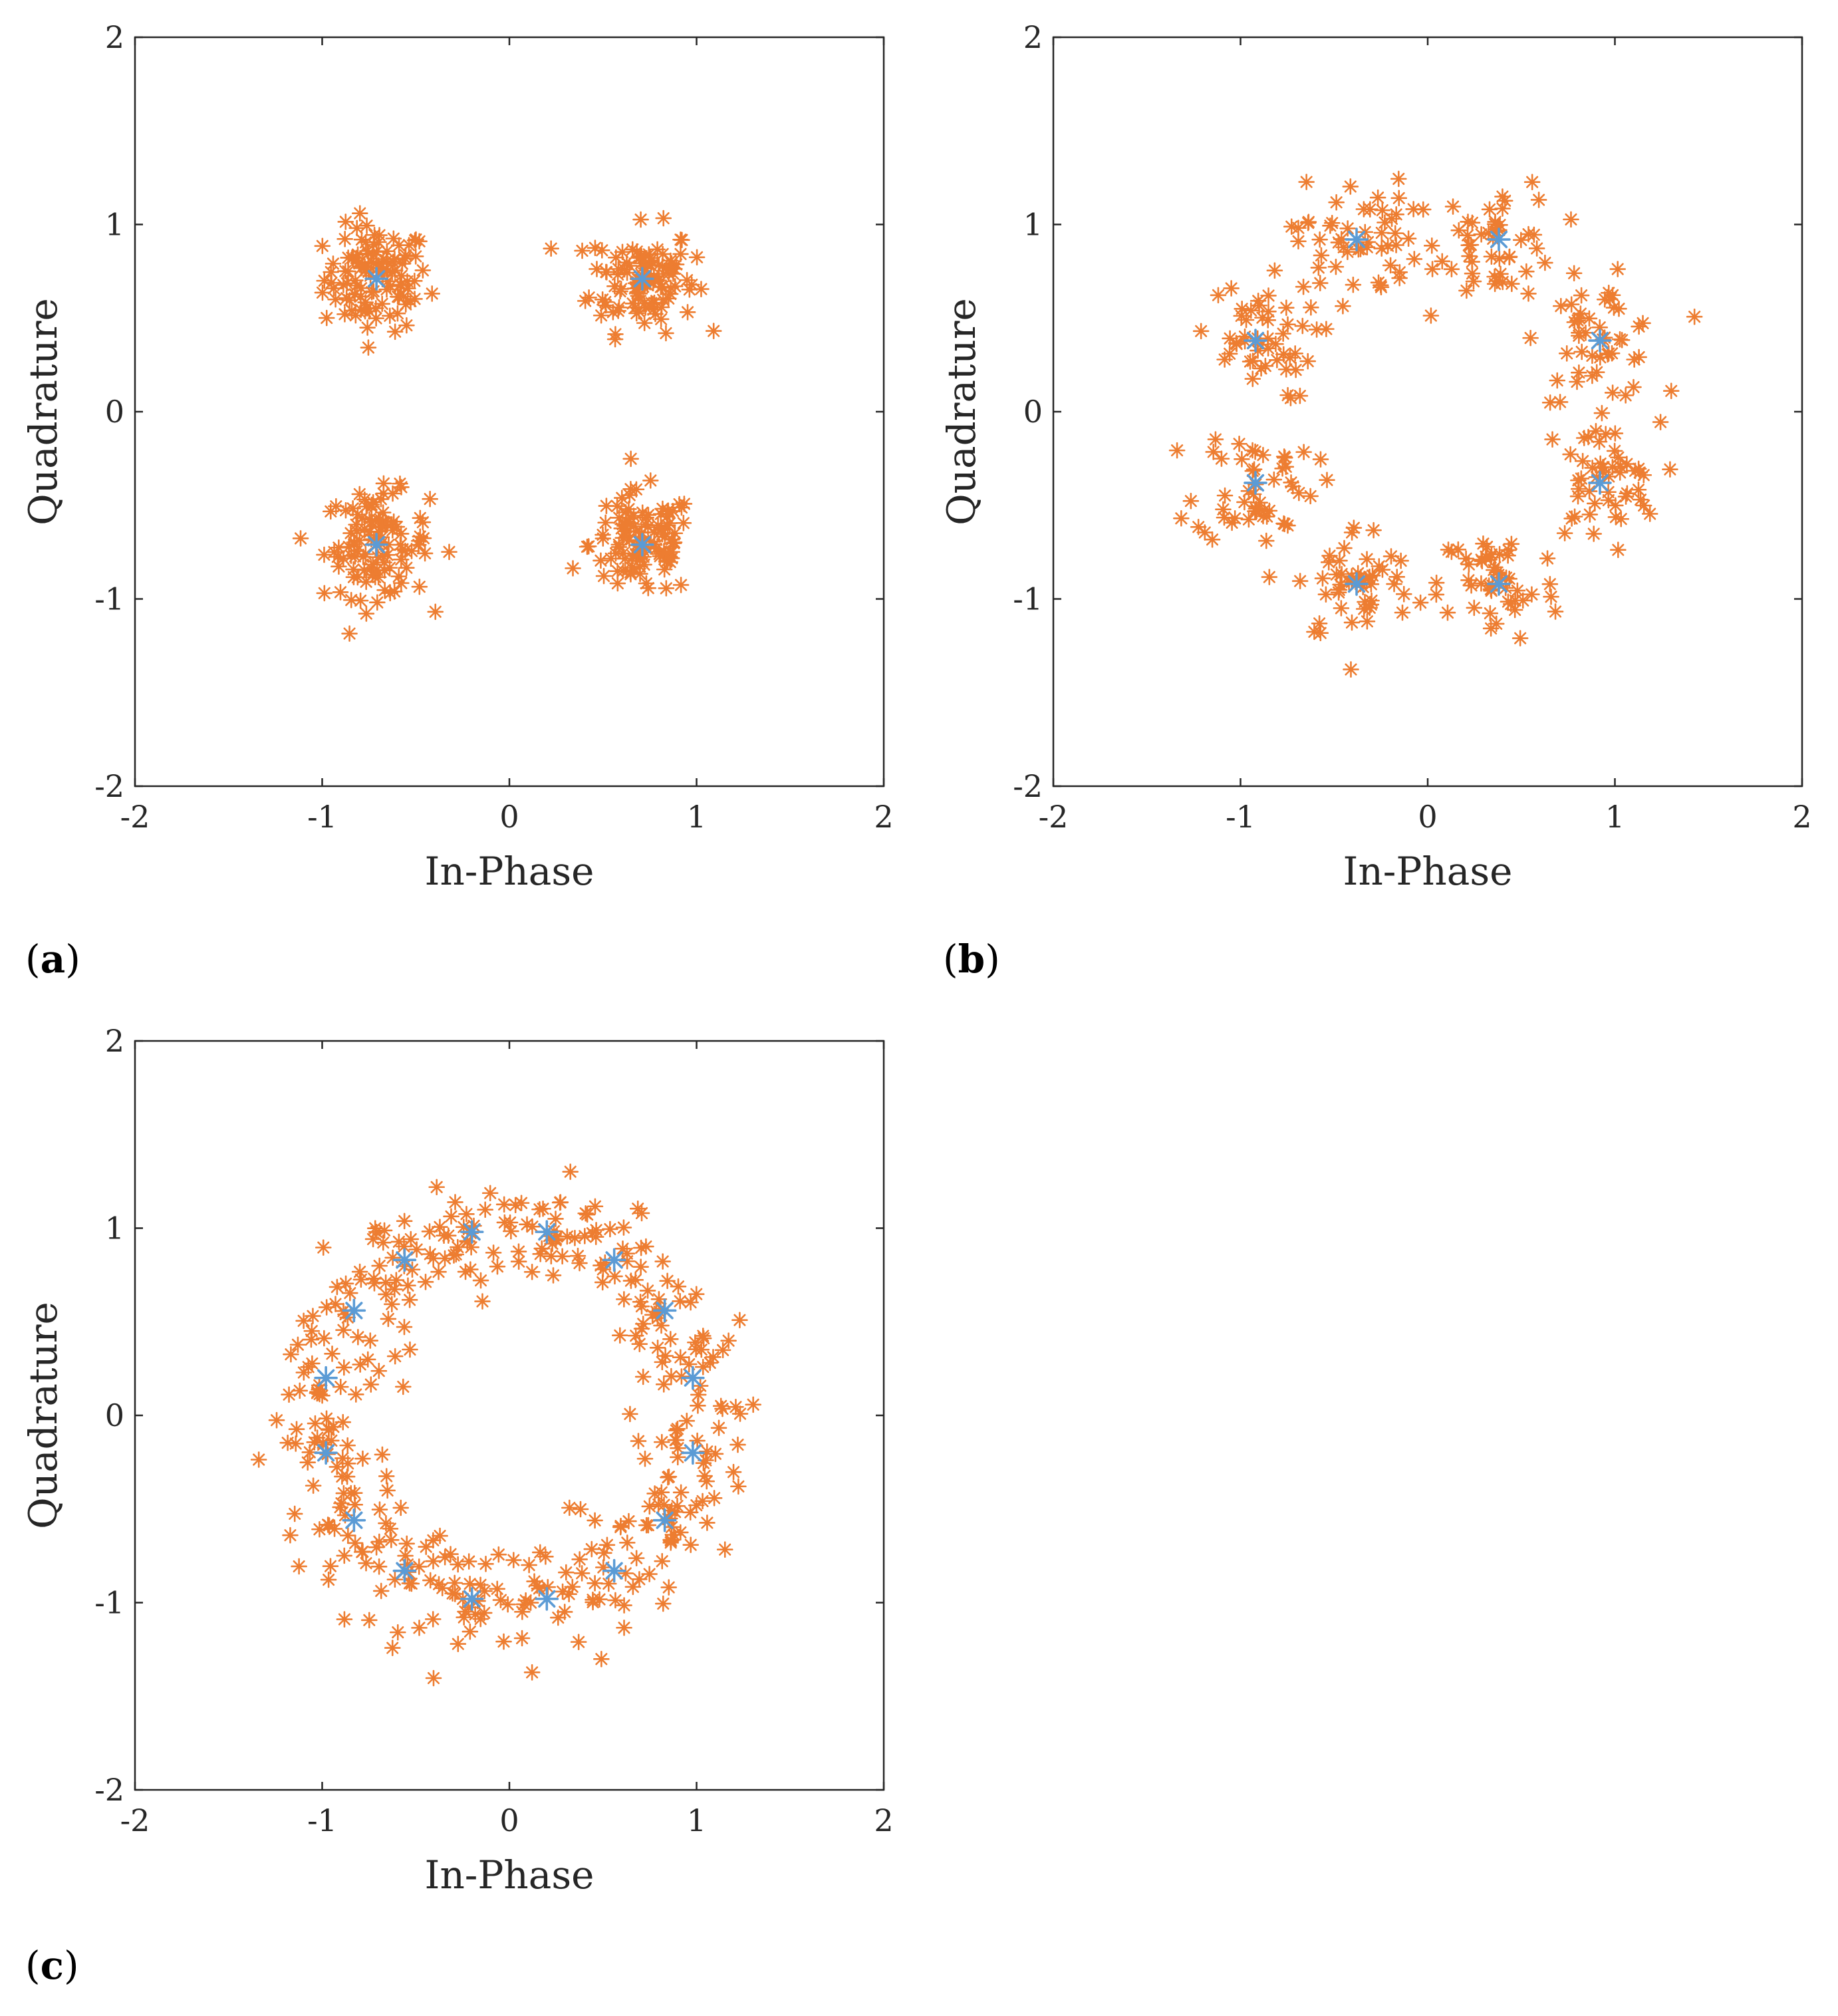 This screenshot has width=1838, height=2016. What do you see at coordinates (509, 1820) in the screenshot?
I see `x-tick-label: 0` at bounding box center [509, 1820].